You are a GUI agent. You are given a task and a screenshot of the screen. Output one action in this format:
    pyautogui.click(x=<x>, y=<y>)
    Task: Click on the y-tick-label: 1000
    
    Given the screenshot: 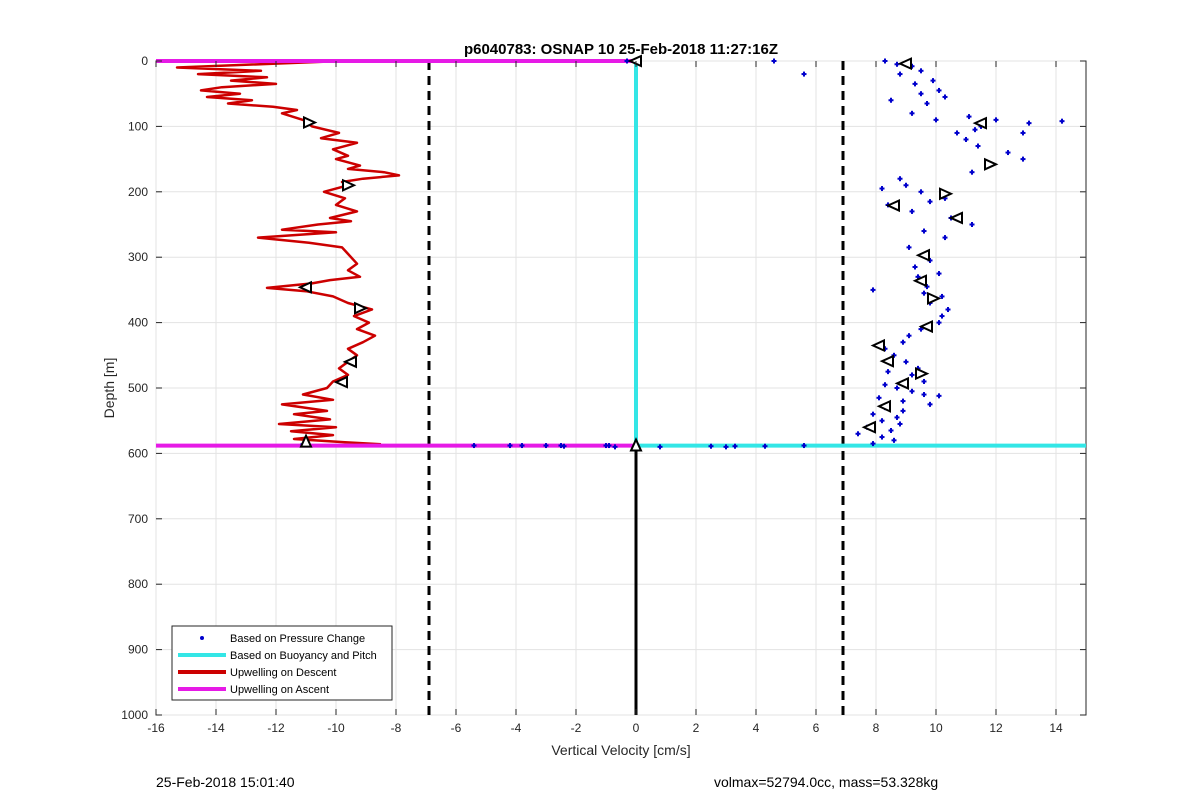 What is the action you would take?
    pyautogui.click(x=134, y=715)
    